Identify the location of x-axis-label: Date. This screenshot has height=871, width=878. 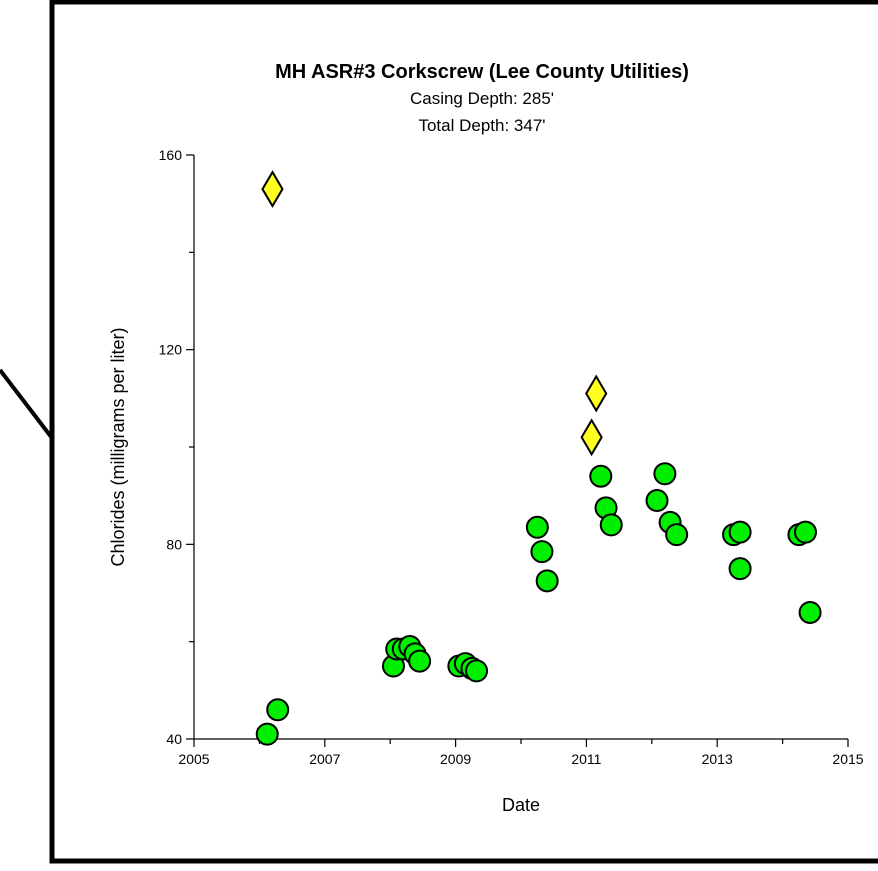
(521, 805).